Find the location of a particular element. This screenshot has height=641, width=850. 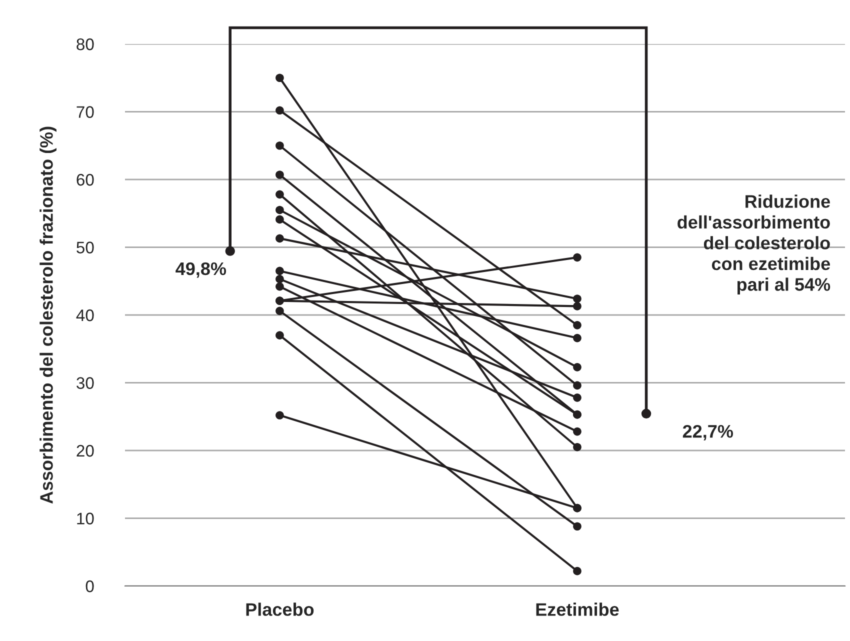

y-tick-label: 80 is located at coordinates (85, 44).